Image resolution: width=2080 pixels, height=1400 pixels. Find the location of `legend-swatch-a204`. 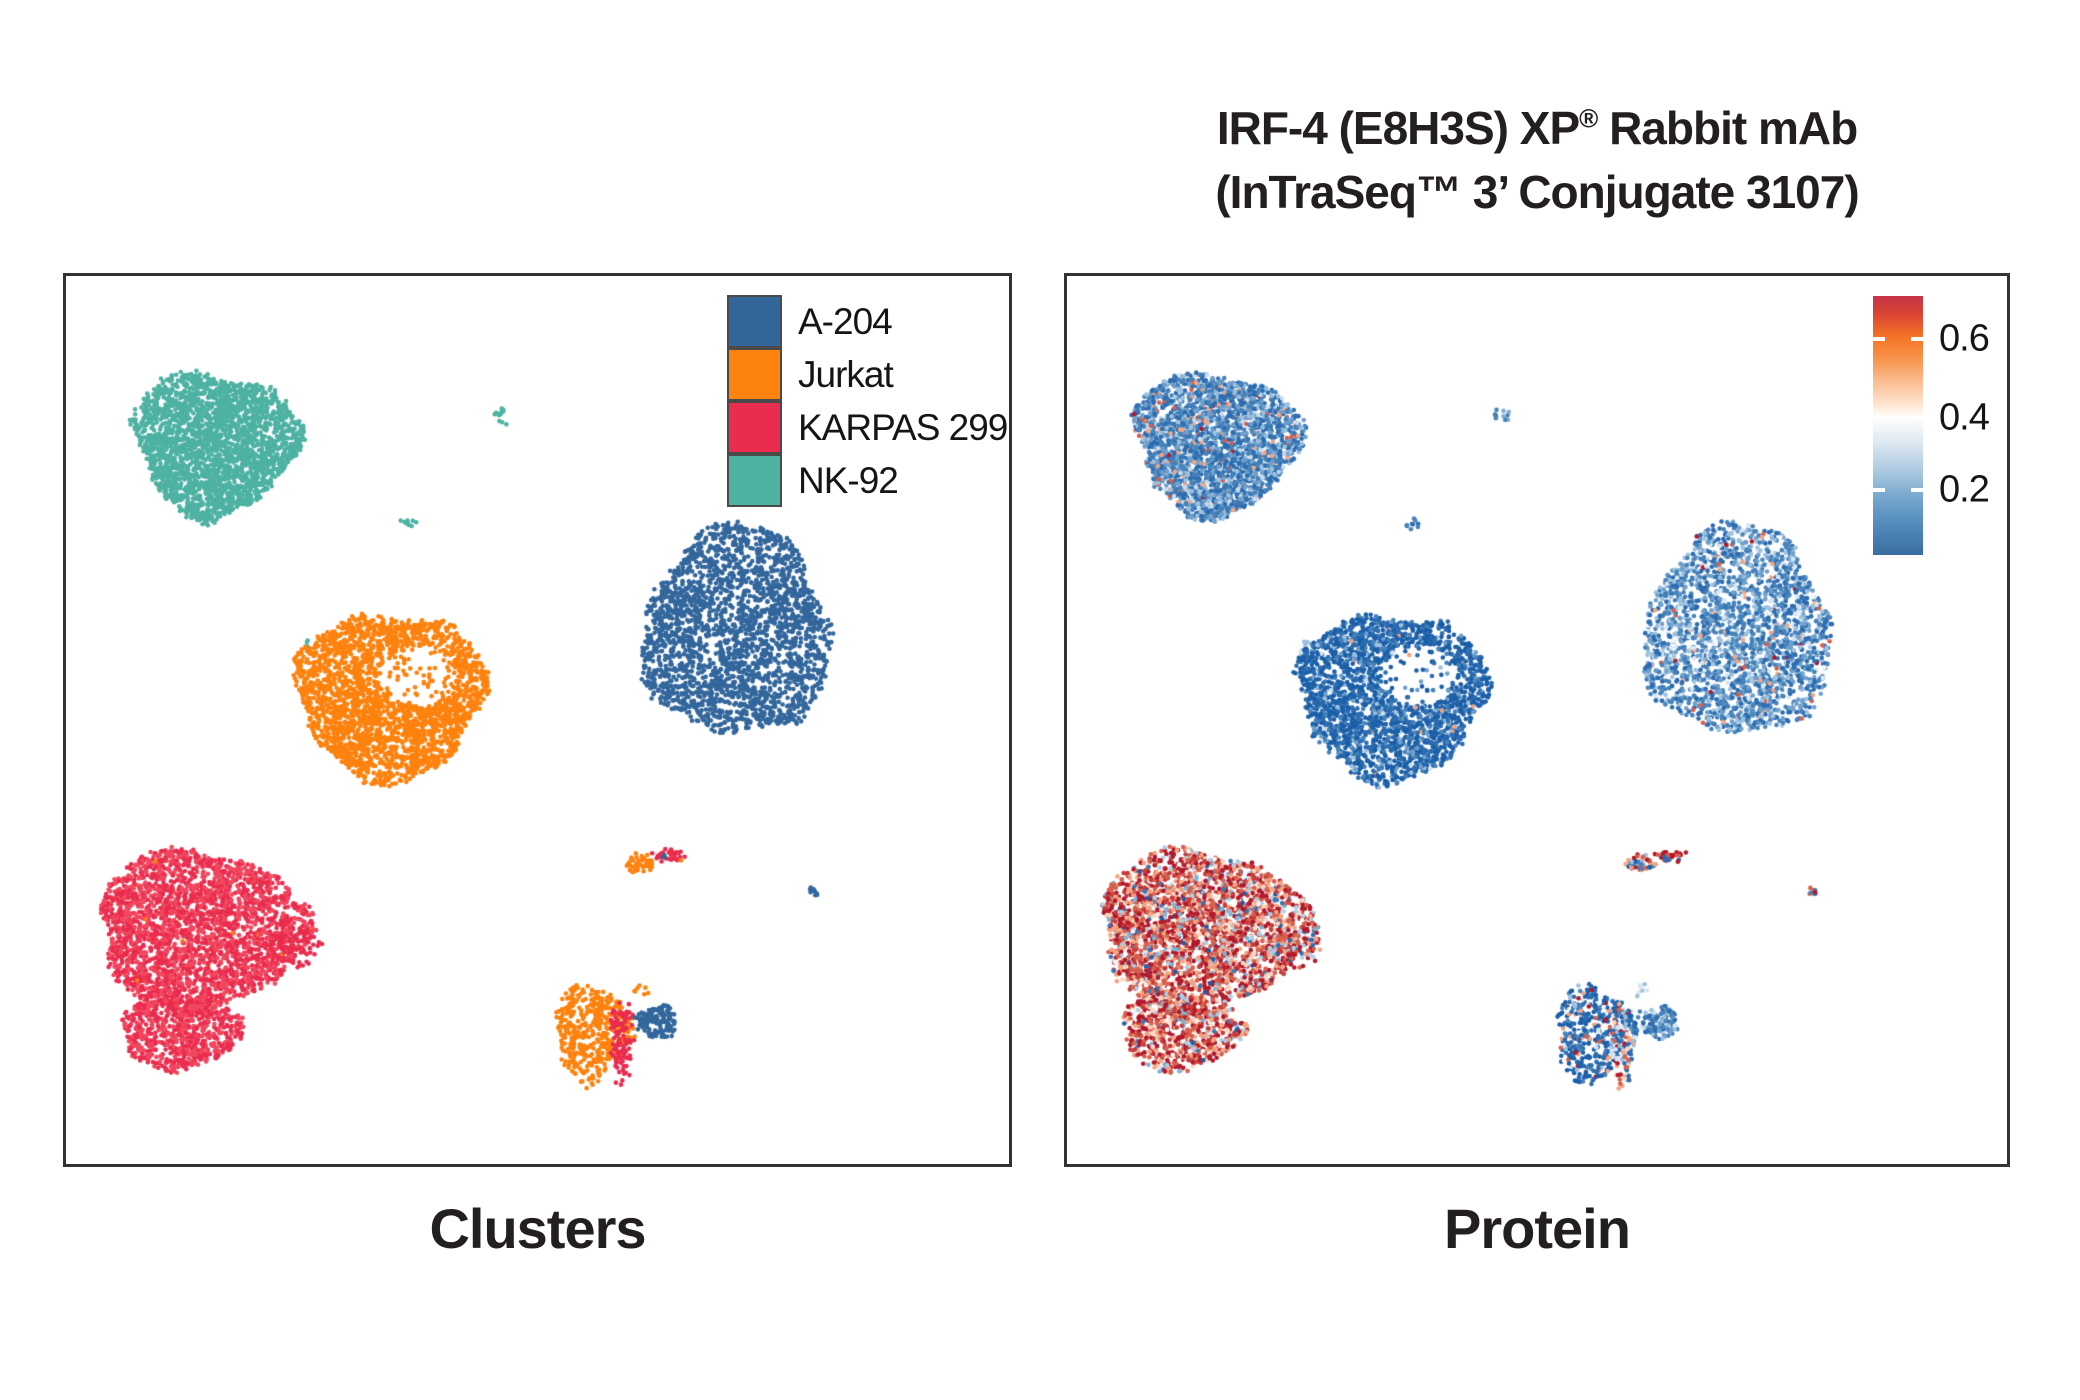

legend-swatch-a204 is located at coordinates (754, 321).